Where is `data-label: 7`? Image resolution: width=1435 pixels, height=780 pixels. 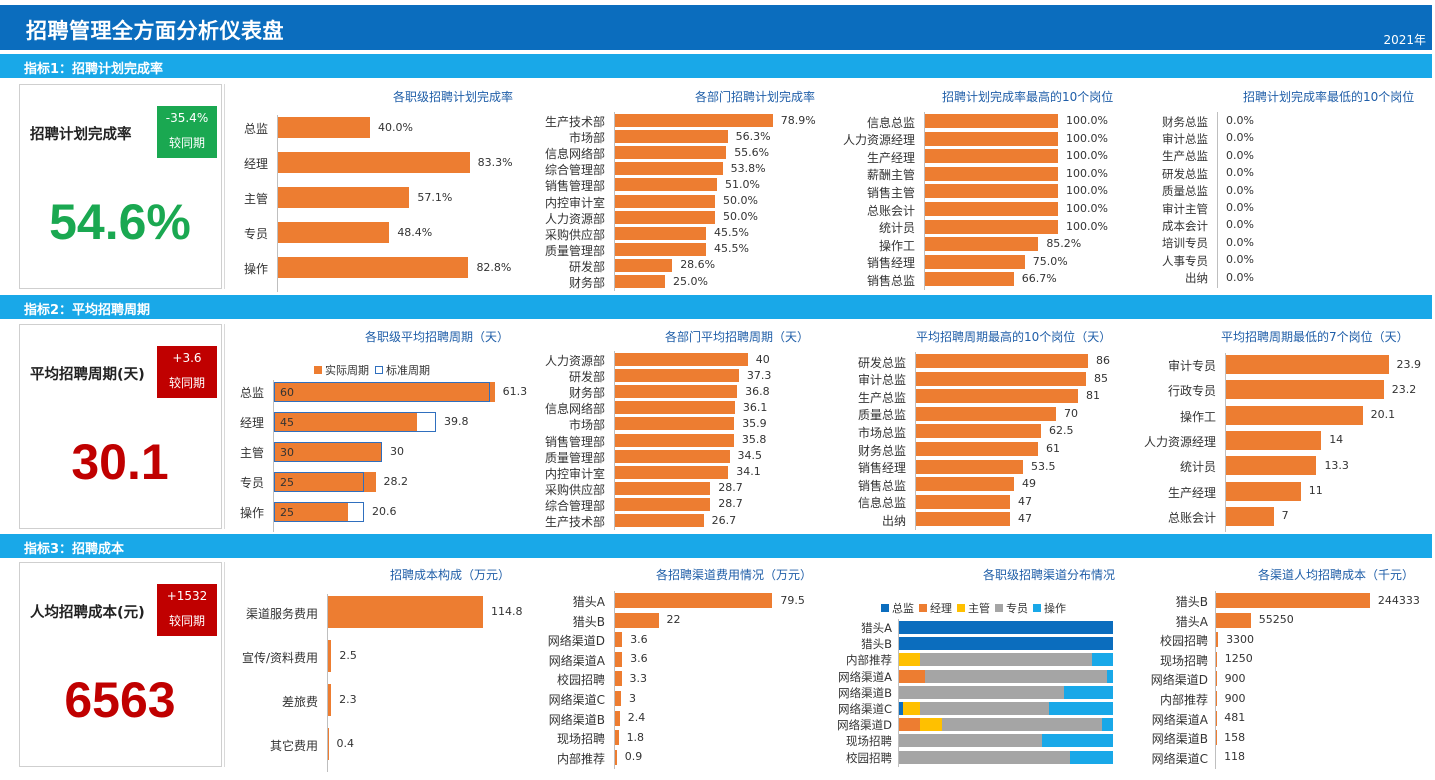 data-label: 7 is located at coordinates (1285, 516).